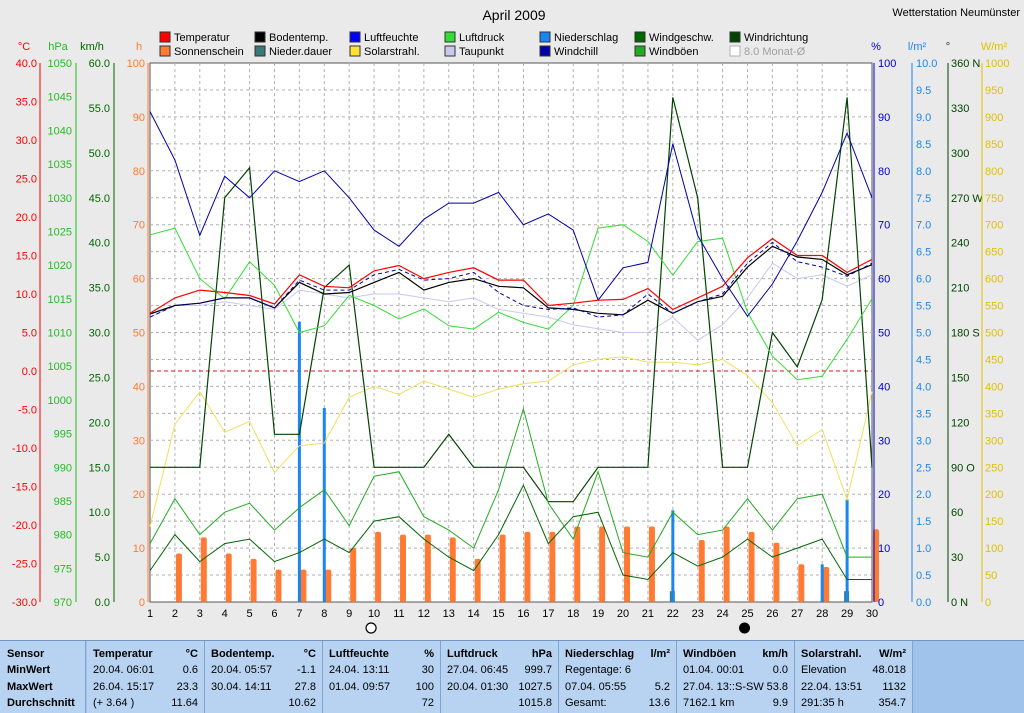 The width and height of the screenshot is (1024, 713). What do you see at coordinates (63, 536) in the screenshot?
I see `pressure-tick-label: 980` at bounding box center [63, 536].